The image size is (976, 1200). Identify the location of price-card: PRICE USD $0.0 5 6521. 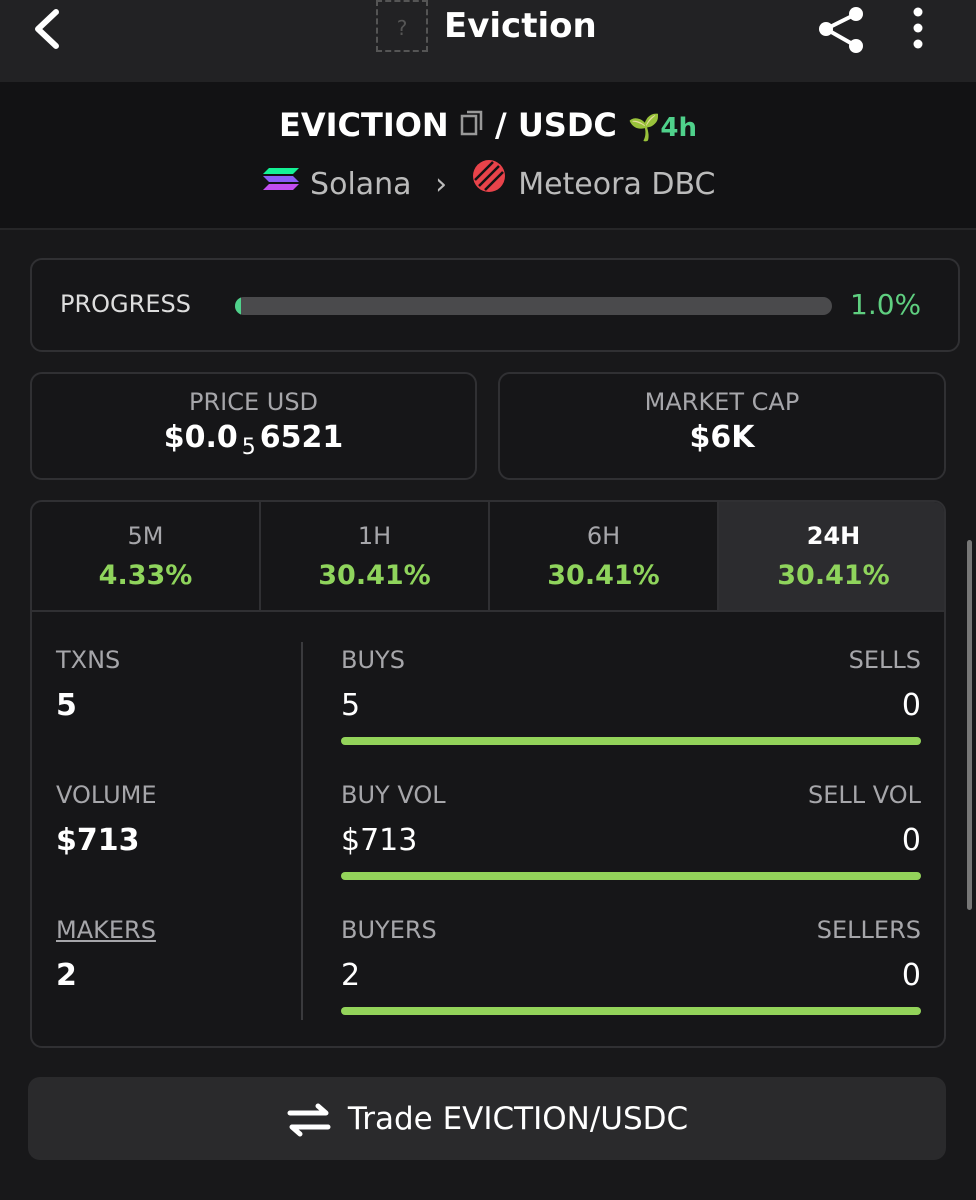
(253, 426).